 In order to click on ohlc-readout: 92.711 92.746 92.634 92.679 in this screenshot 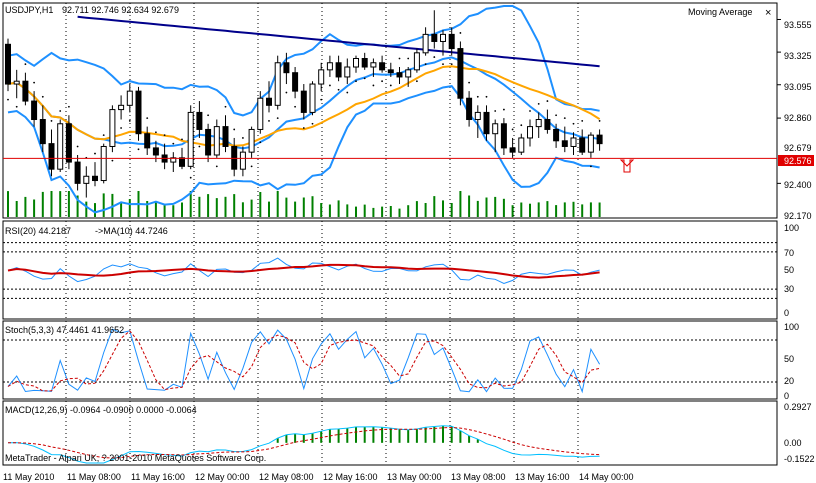, I will do `click(120, 10)`.